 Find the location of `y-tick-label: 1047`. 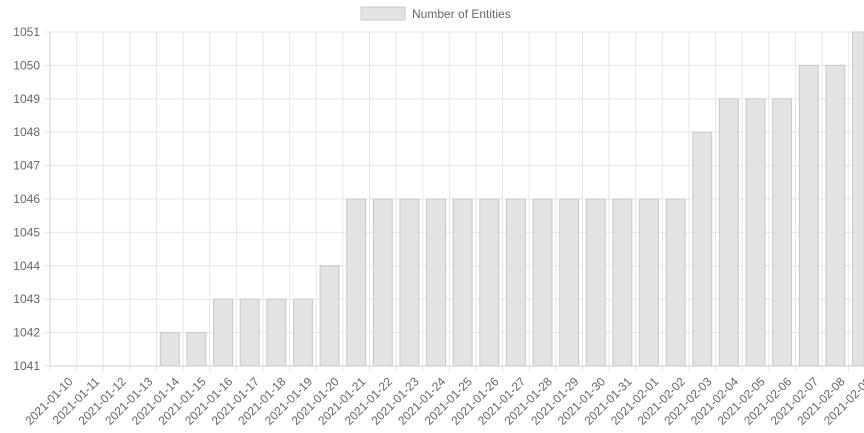

y-tick-label: 1047 is located at coordinates (26, 166).